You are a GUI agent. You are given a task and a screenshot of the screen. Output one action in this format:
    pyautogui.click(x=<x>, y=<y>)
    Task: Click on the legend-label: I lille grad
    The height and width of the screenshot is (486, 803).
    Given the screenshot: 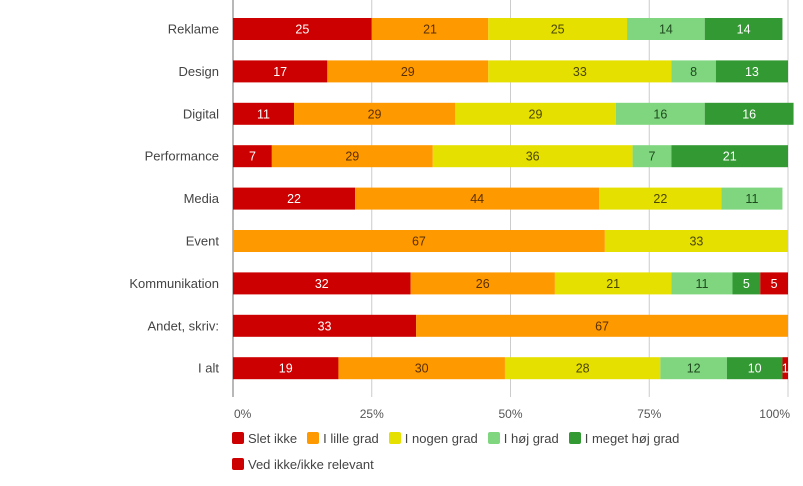 What is the action you would take?
    pyautogui.click(x=351, y=438)
    